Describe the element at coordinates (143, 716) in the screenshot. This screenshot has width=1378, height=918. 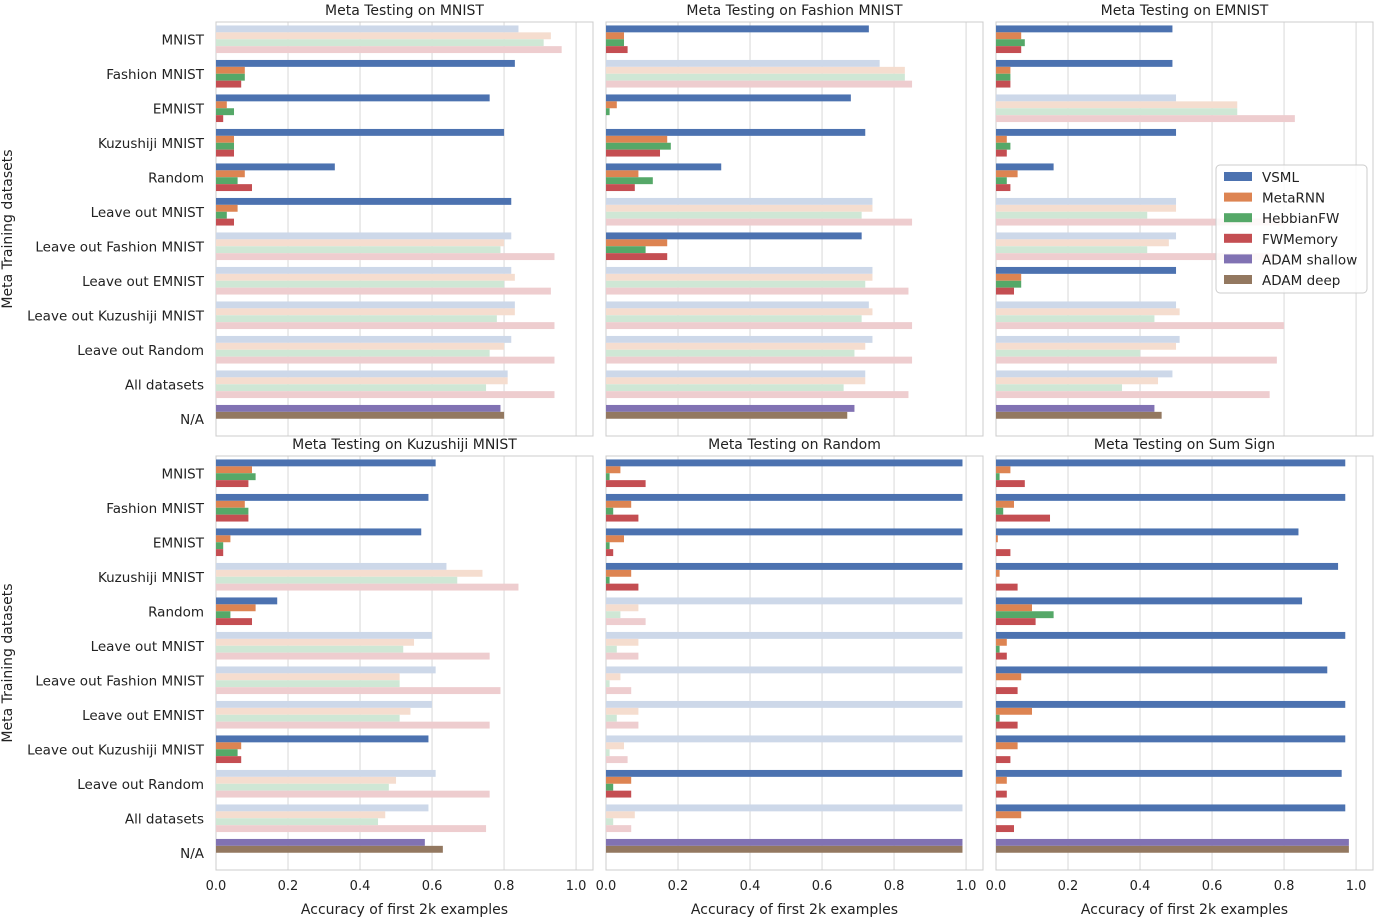
I see `y-tick-label: Leave out EMNIST` at that location.